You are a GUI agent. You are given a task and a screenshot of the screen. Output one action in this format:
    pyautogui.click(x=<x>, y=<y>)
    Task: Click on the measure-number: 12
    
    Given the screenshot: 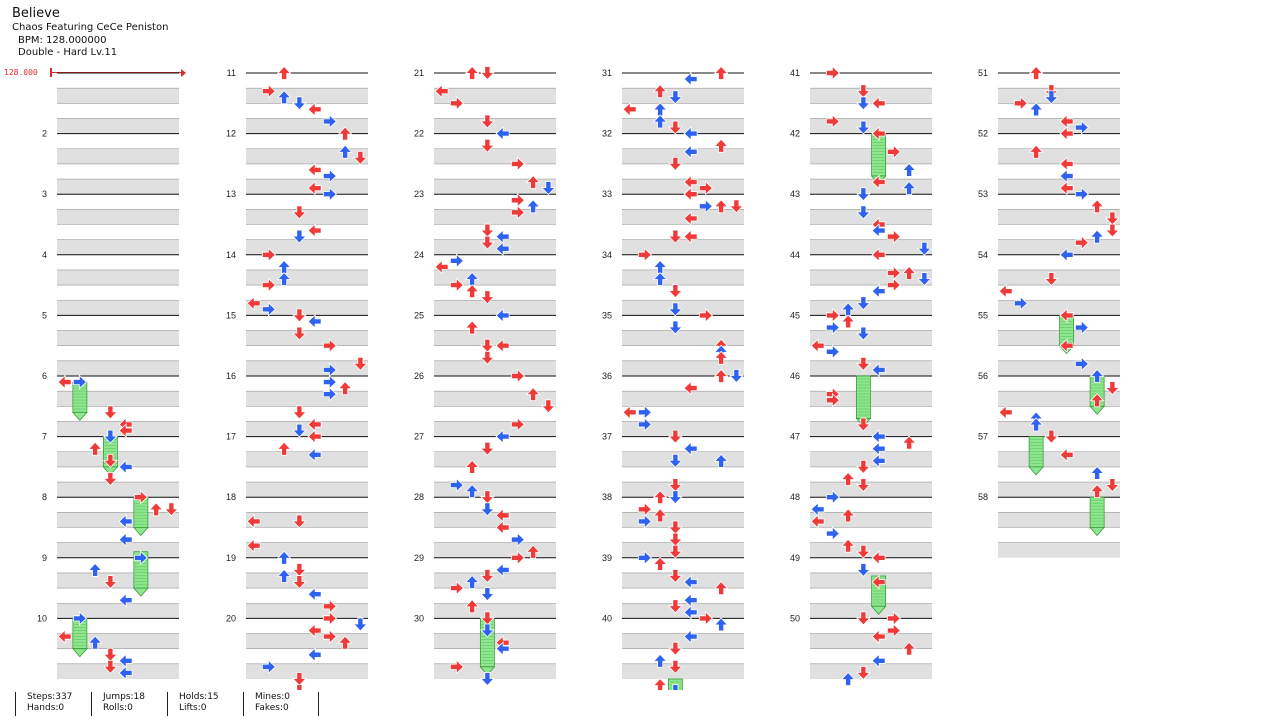 What is the action you would take?
    pyautogui.click(x=231, y=134)
    